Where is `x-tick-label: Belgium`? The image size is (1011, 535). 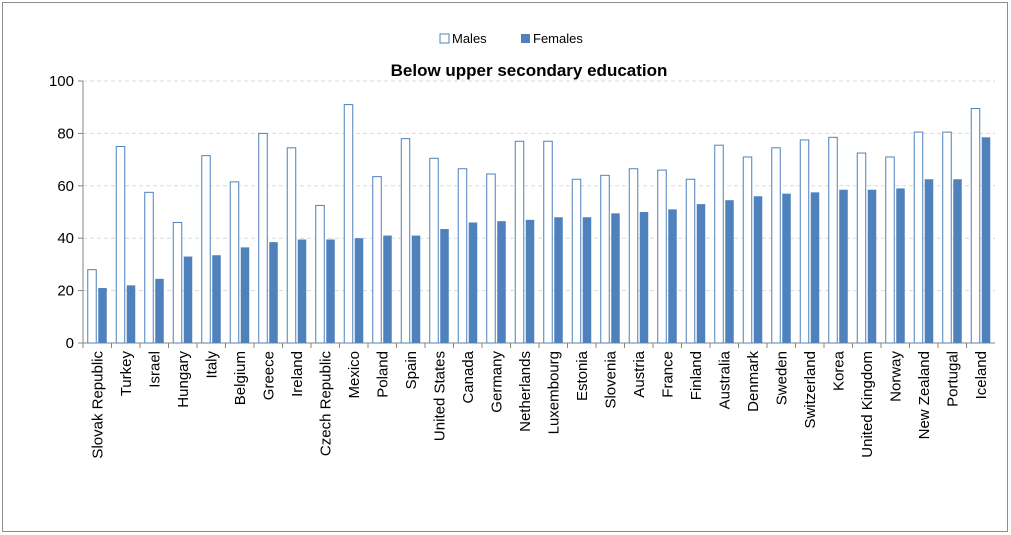
x-tick-label: Belgium is located at coordinates (240, 378).